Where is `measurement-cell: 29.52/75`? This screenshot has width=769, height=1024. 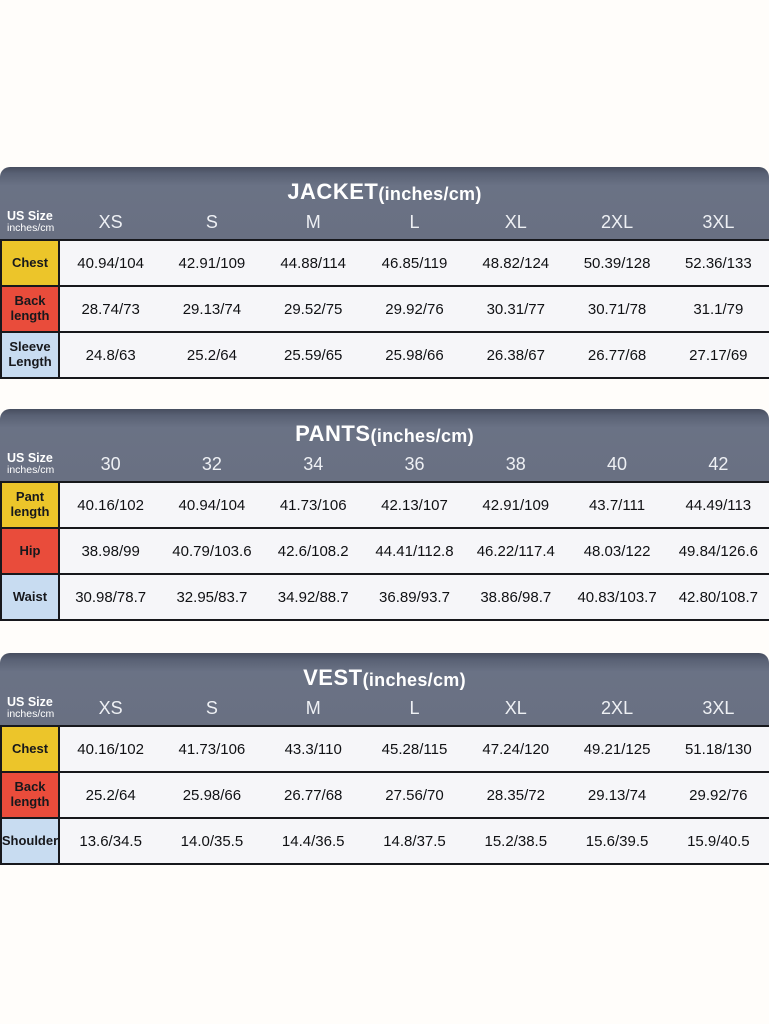
measurement-cell: 29.52/75 is located at coordinates (313, 309).